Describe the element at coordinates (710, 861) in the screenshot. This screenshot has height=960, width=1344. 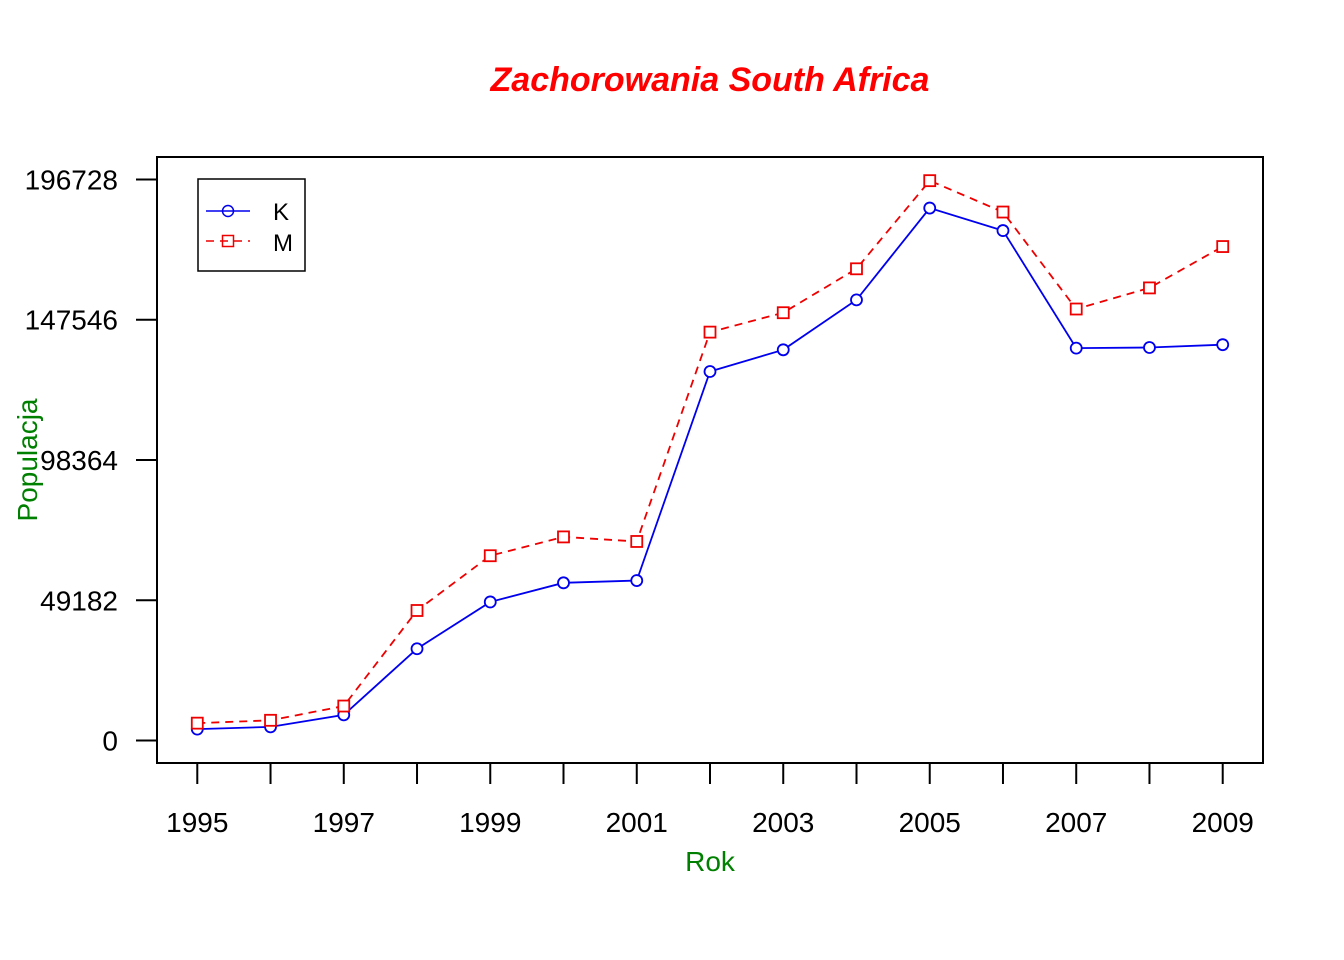
I see `x-axis-title: Rok` at that location.